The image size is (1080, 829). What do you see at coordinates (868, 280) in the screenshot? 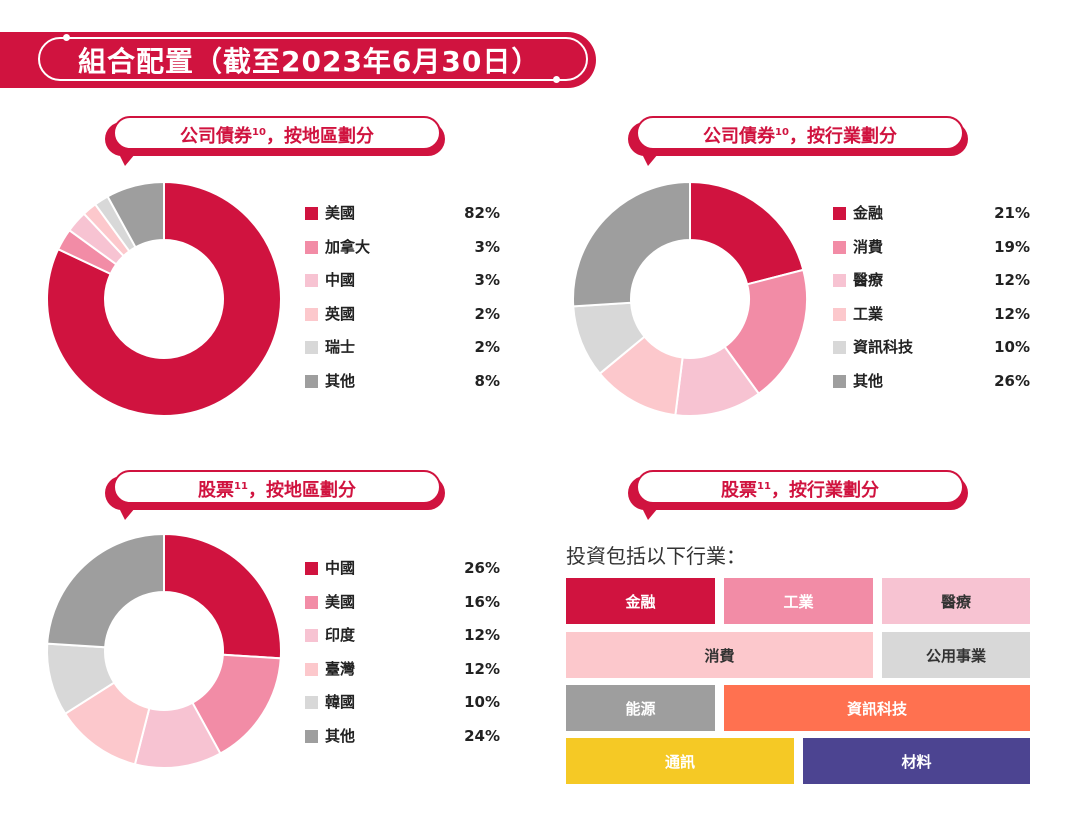
I see `legend-label: 醫療` at bounding box center [868, 280].